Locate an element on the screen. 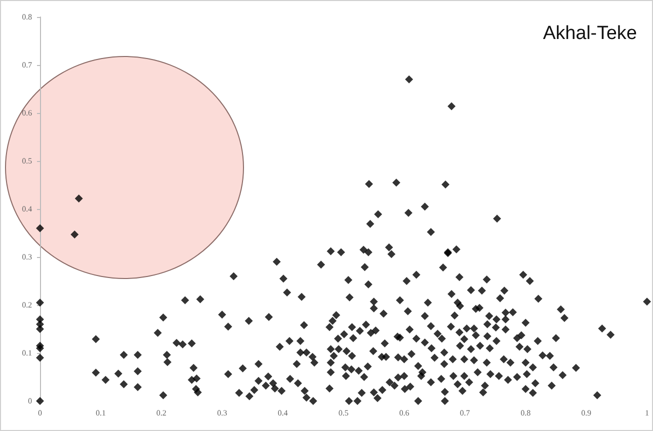  y-tick-label: 0.5 is located at coordinates (27, 161).